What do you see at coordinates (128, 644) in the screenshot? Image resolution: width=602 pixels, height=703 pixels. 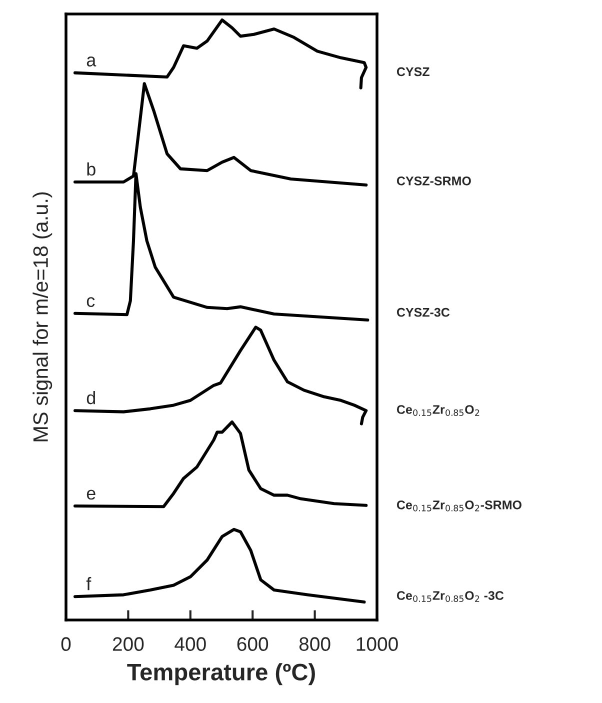 I see `x-tick-label: 200` at bounding box center [128, 644].